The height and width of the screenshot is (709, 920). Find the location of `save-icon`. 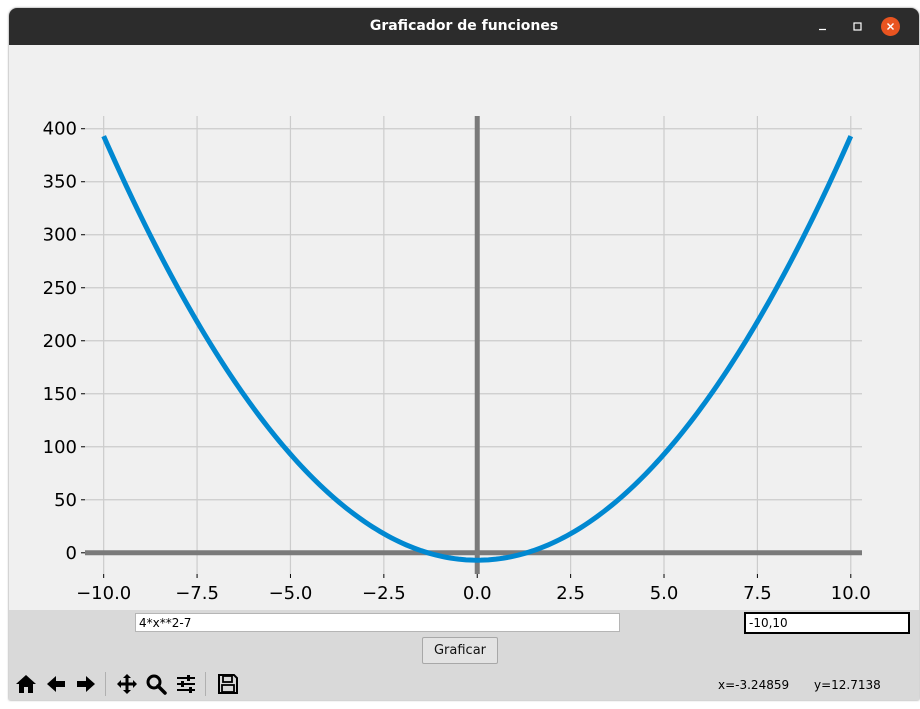

save-icon is located at coordinates (228, 684).